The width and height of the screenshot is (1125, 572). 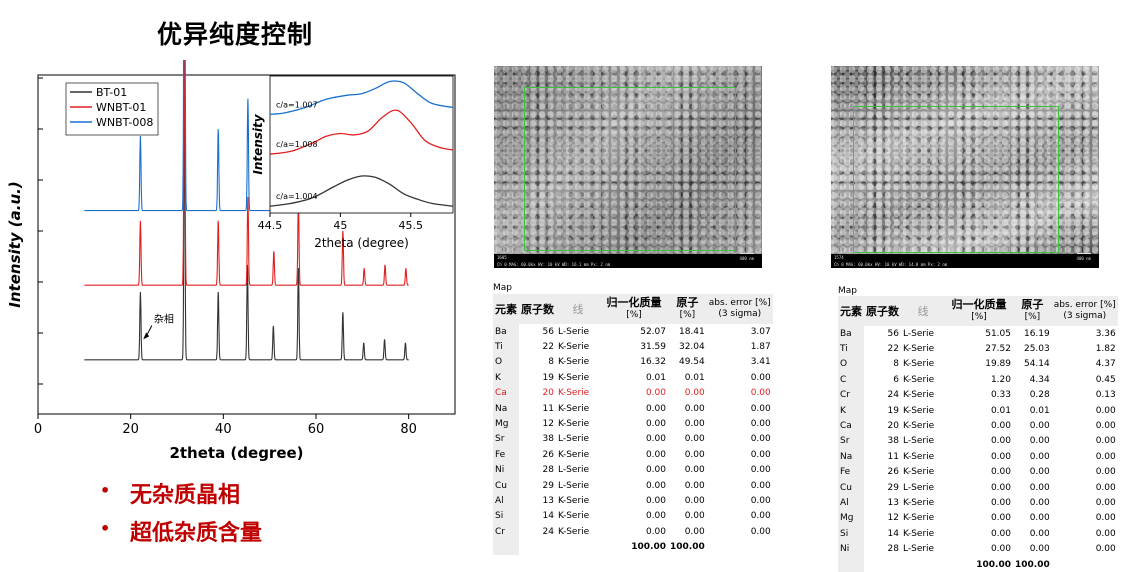 What do you see at coordinates (1000, 379) in the screenshot?
I see `cell-mass: 1.20` at bounding box center [1000, 379].